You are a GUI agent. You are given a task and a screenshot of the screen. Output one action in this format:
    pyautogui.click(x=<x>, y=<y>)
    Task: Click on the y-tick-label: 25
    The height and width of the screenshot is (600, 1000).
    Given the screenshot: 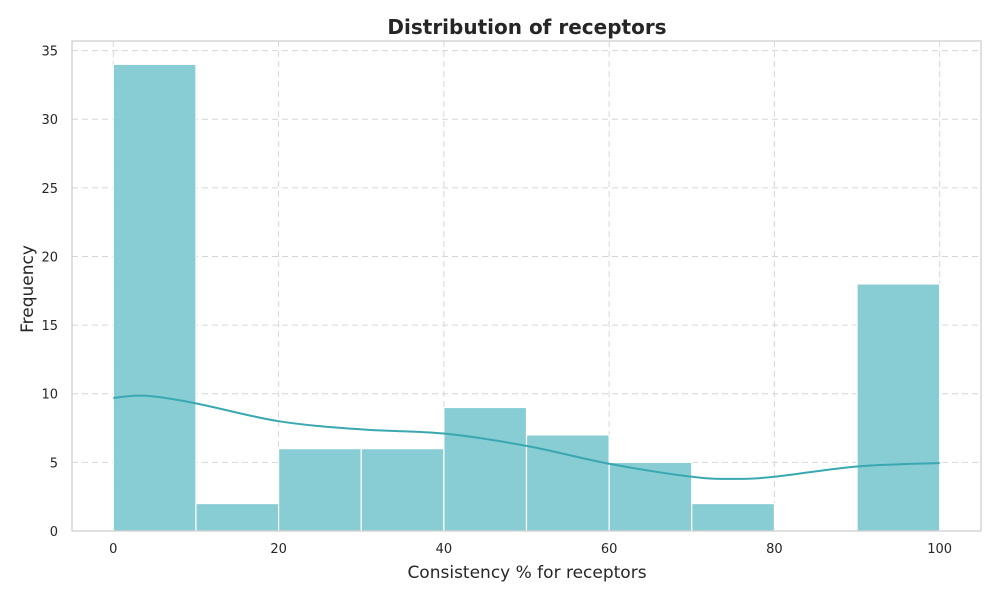 What is the action you would take?
    pyautogui.click(x=49, y=189)
    